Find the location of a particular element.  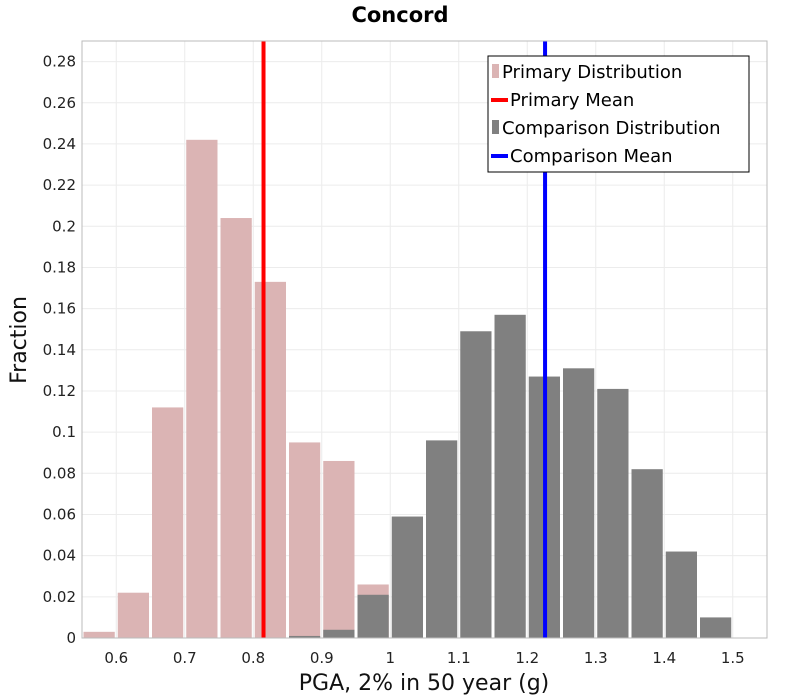

legend-swatch-primary-distribution is located at coordinates (495, 71).